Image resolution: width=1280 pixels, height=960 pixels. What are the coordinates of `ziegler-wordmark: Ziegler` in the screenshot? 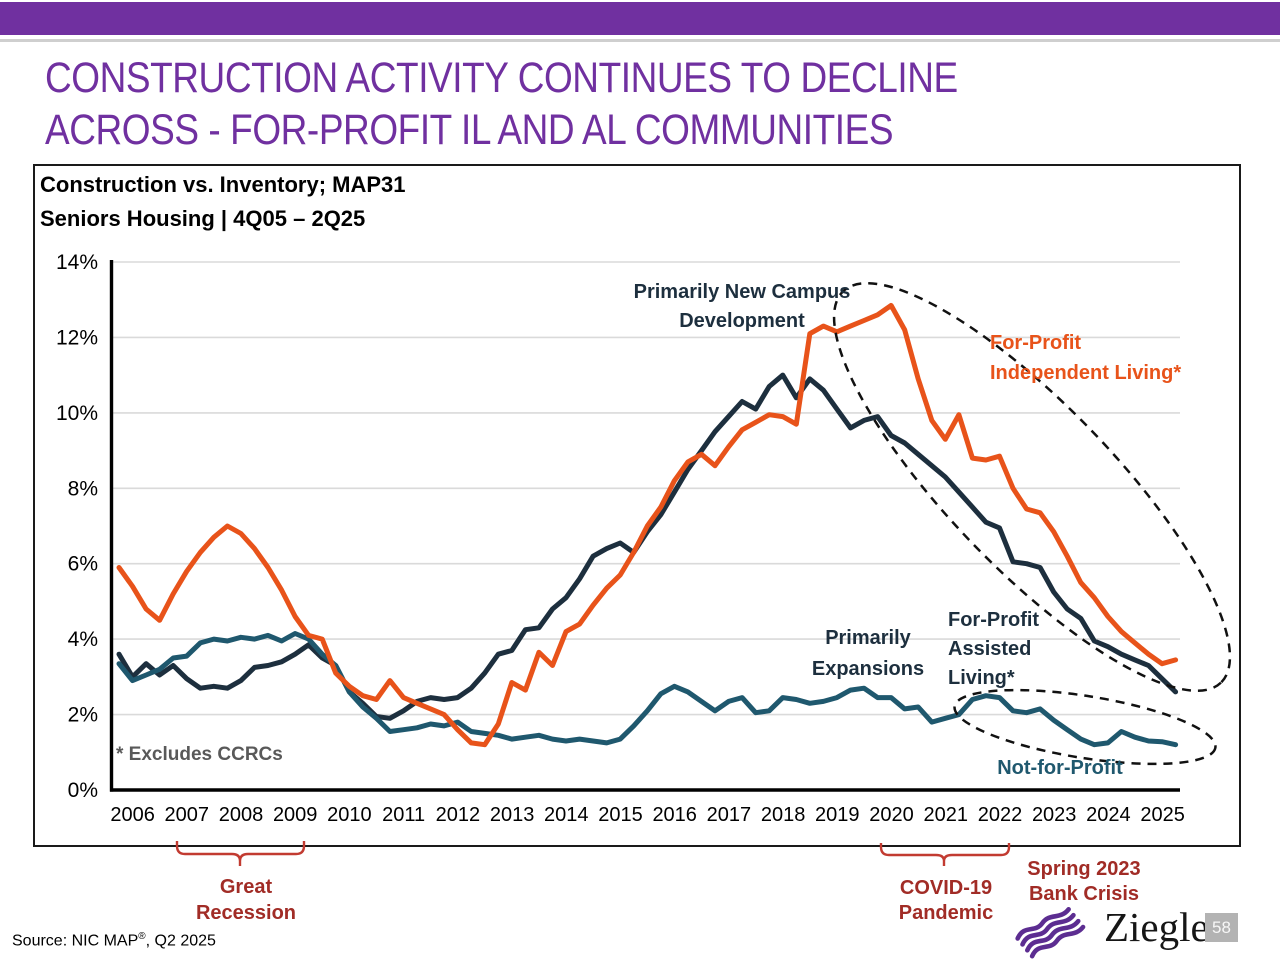 It's located at (1163, 927).